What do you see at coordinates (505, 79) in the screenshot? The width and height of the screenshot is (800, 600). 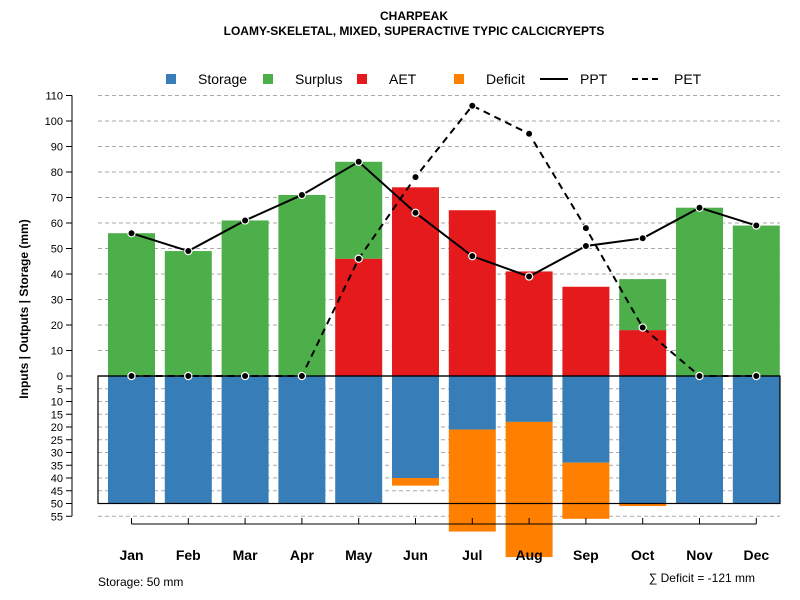 I see `legend-label-deficit: Deficit` at bounding box center [505, 79].